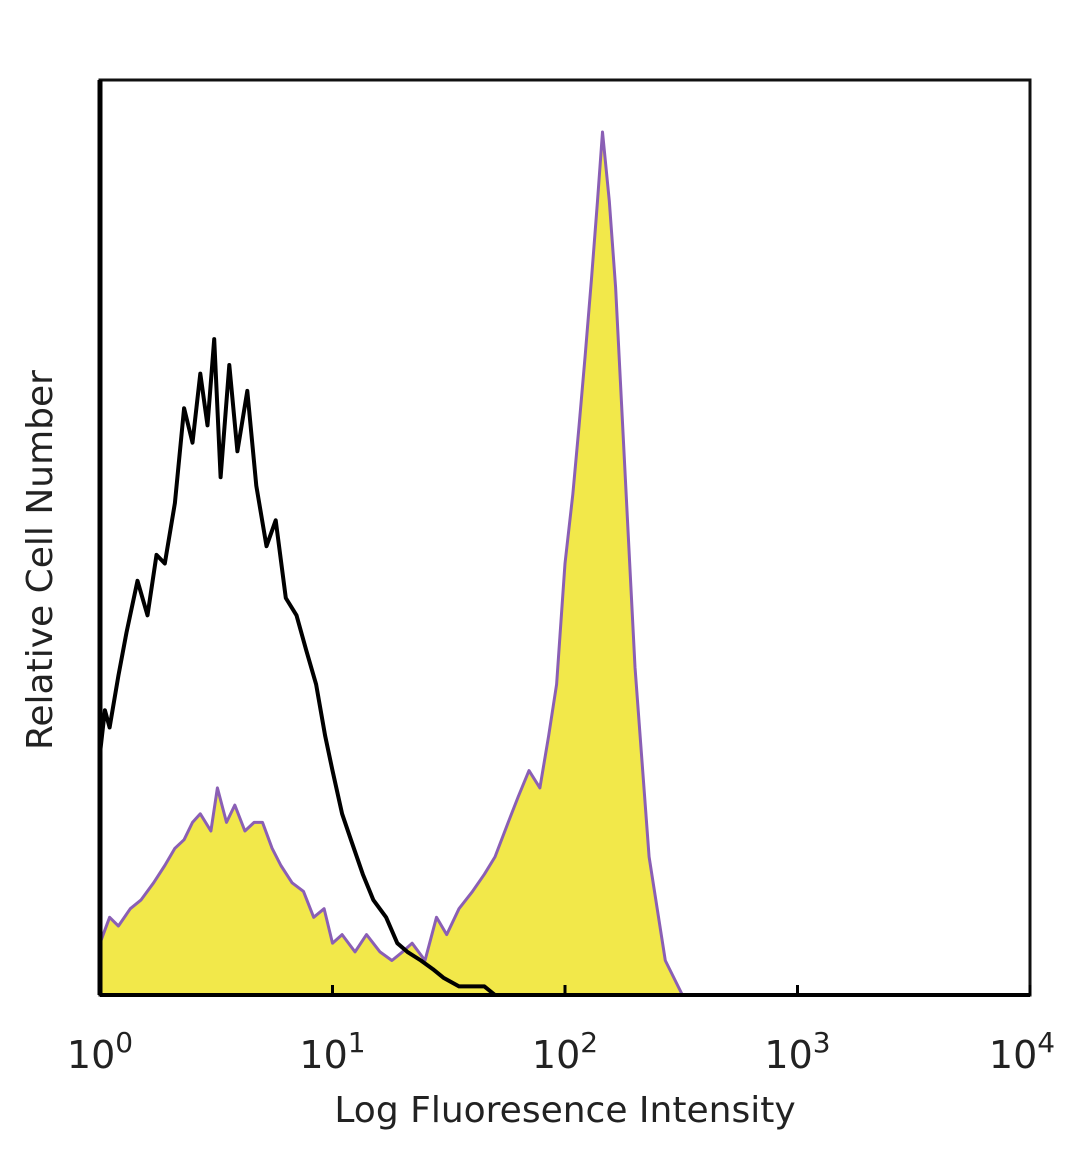 The height and width of the screenshot is (1169, 1080). What do you see at coordinates (1022, 1051) in the screenshot?
I see `x-tick-label: 10⁴` at bounding box center [1022, 1051].